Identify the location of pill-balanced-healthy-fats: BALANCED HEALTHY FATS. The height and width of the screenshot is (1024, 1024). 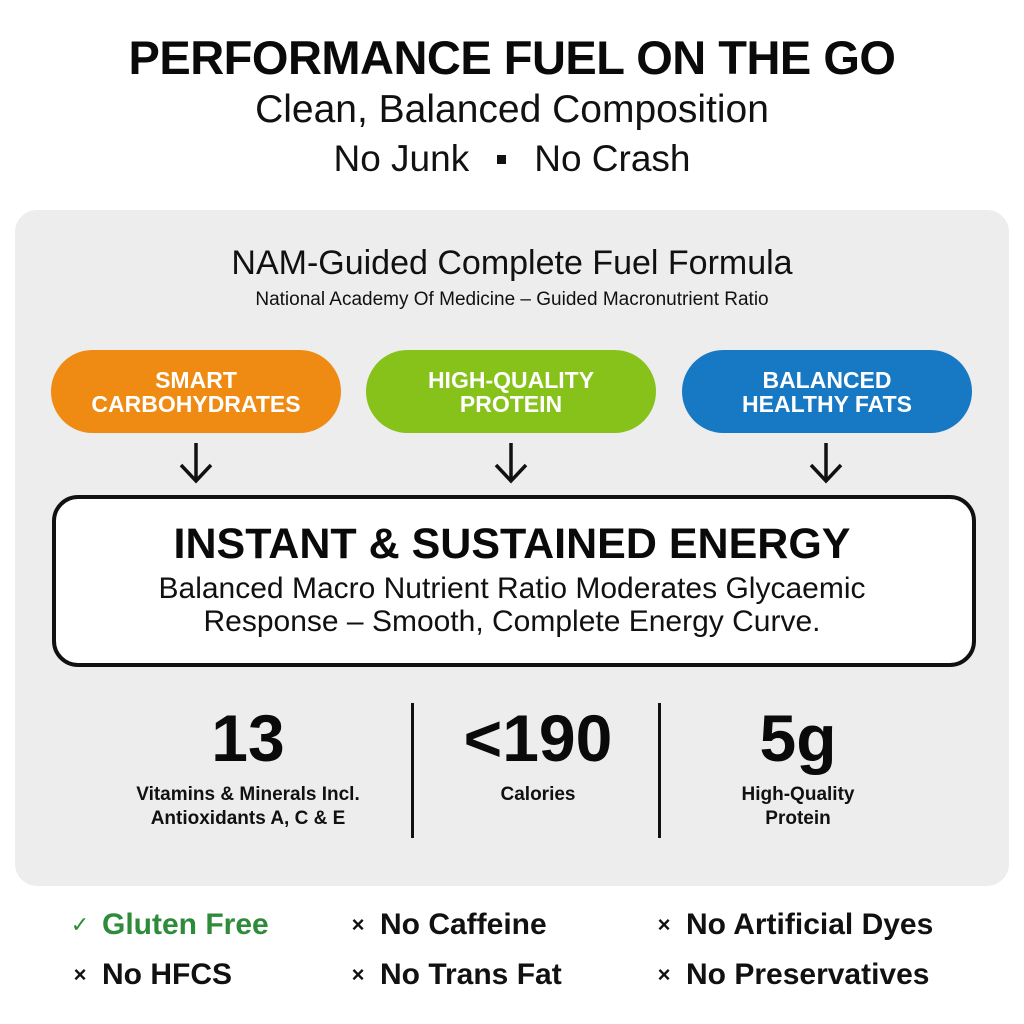
(827, 391).